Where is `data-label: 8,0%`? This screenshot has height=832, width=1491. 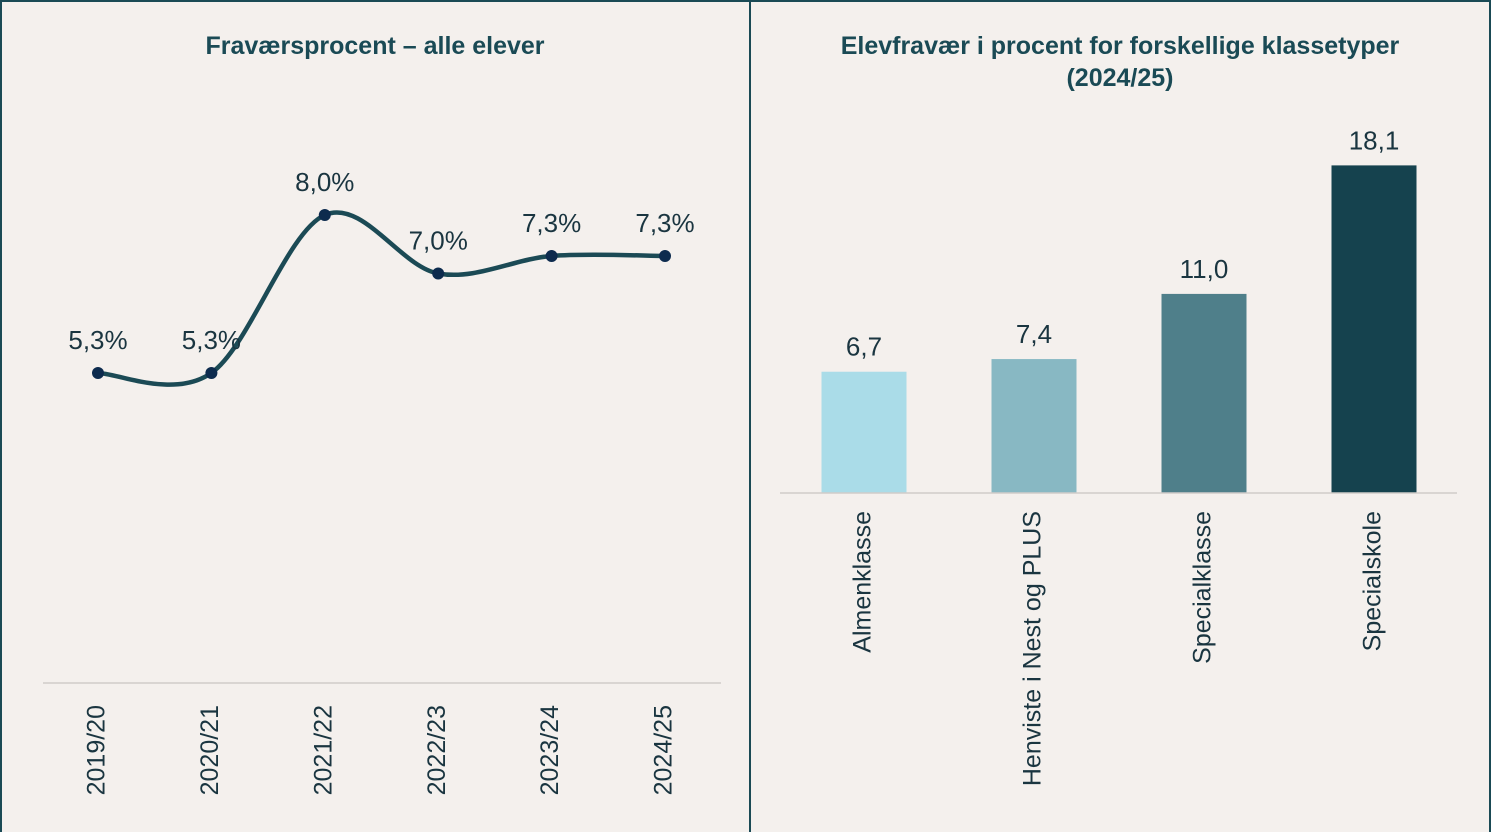 data-label: 8,0% is located at coordinates (324, 182).